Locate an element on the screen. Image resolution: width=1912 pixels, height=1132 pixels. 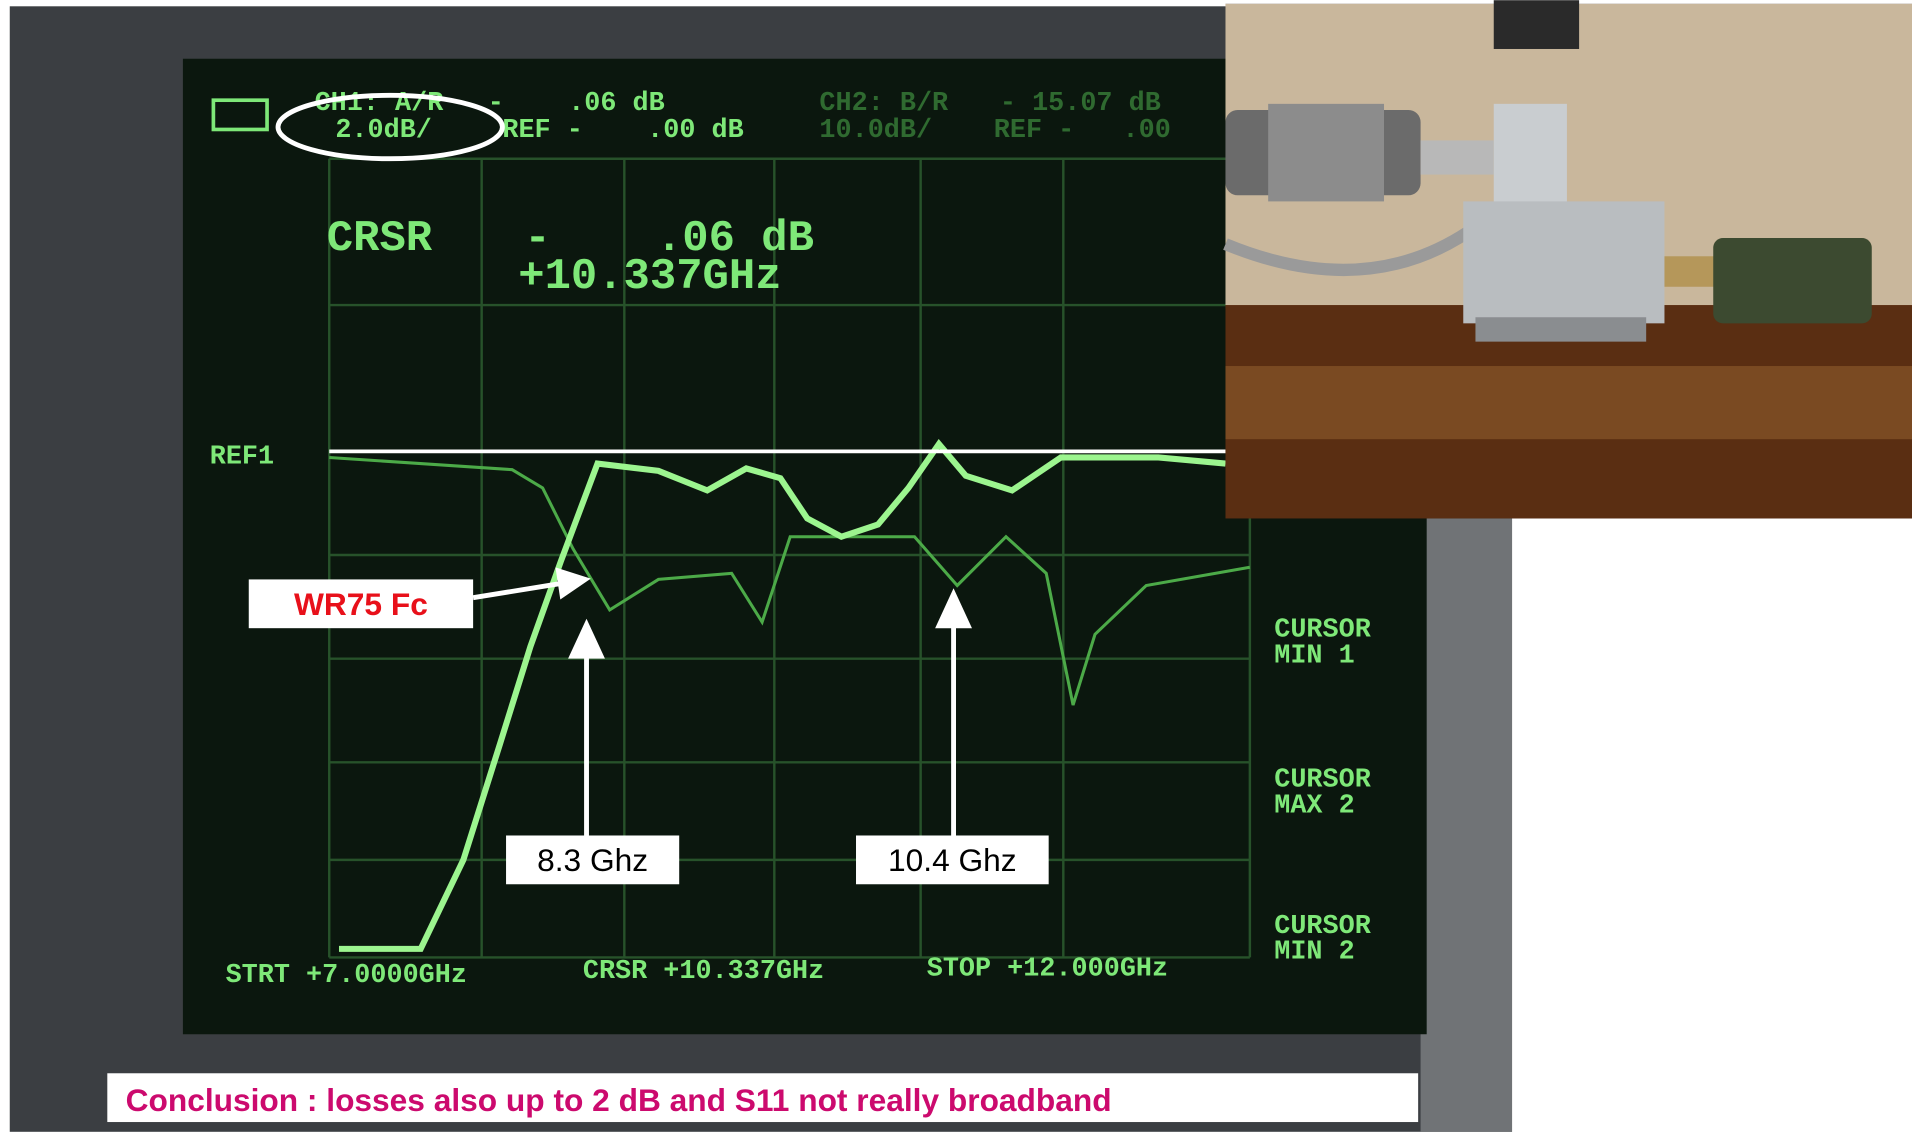
ch1-value: - .06 dB is located at coordinates (576, 104).